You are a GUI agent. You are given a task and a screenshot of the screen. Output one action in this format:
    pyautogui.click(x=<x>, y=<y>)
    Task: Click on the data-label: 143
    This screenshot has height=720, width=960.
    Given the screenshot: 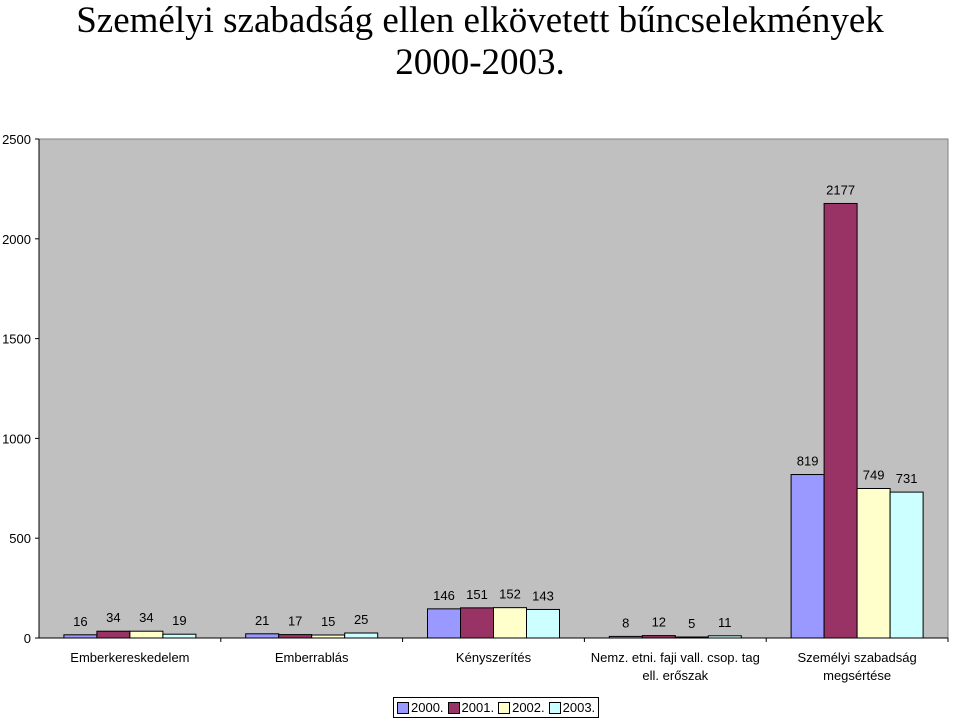 What is the action you would take?
    pyautogui.click(x=543, y=595)
    